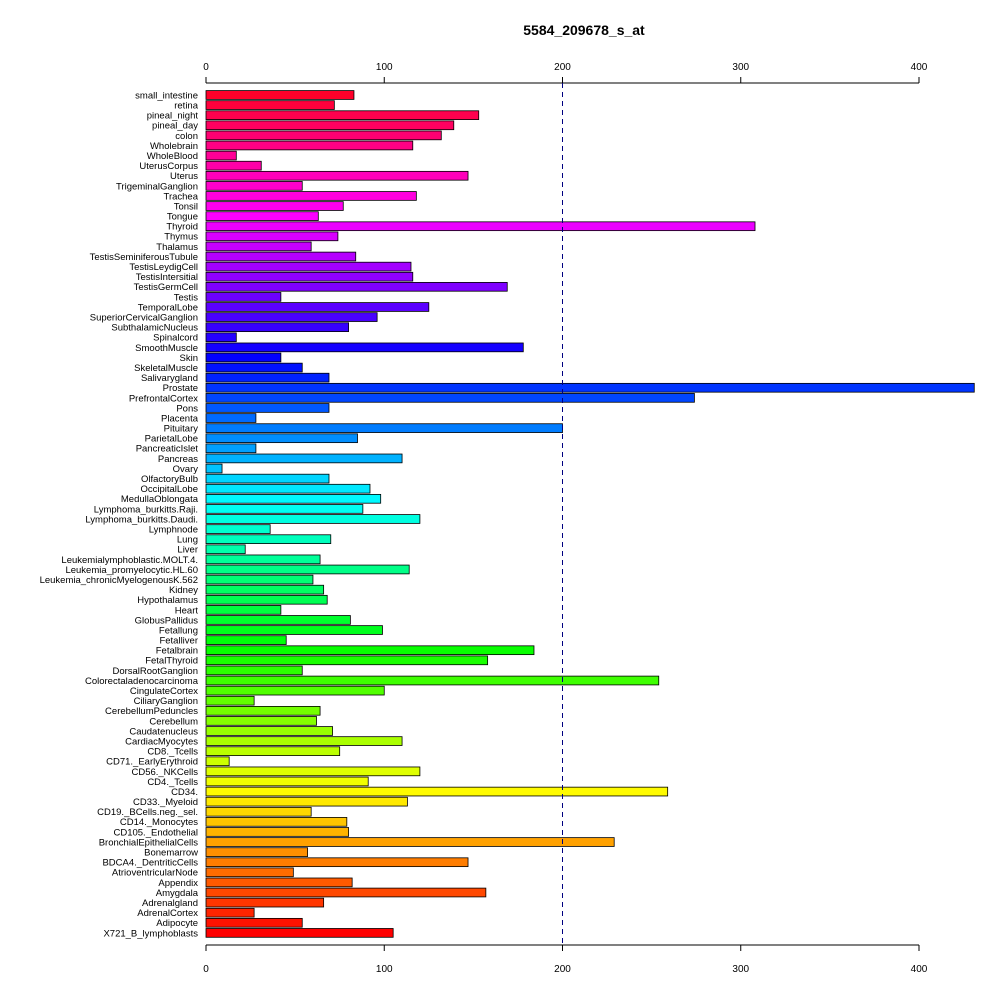  What do you see at coordinates (187, 610) in the screenshot?
I see `category-label-51: Heart` at bounding box center [187, 610].